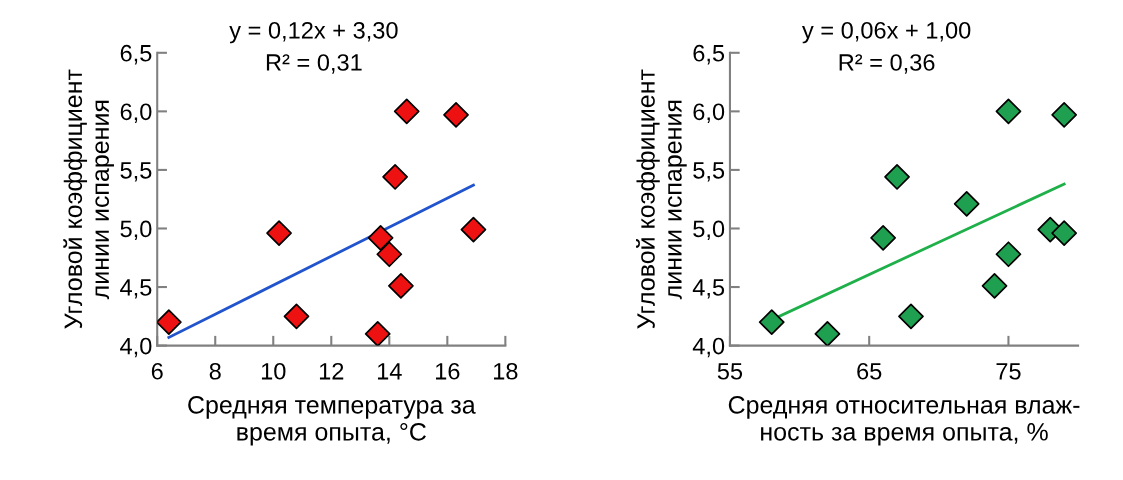 The width and height of the screenshot is (1123, 480). What do you see at coordinates (332, 421) in the screenshot?
I see `x-axis-title: Средняя температура за время опыта, °C` at bounding box center [332, 421].